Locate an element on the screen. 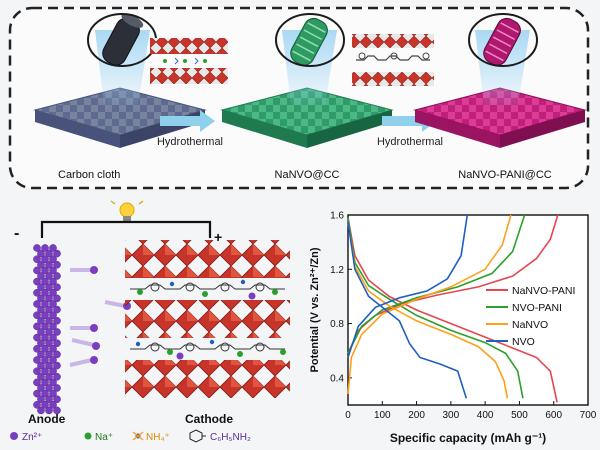 This screenshot has width=600, height=450. y-axis-label: Potential (V vs. Zn²⁺/Zn) is located at coordinates (315, 309).